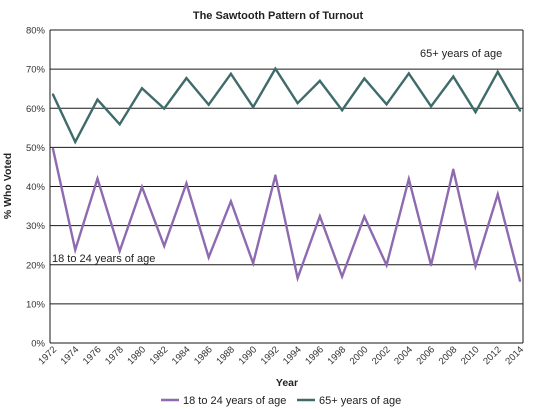 The width and height of the screenshot is (549, 409). I want to click on y-axis-ticks: 0% 10% 20% 30% 40% 50% 60% 70% 80%, so click(36, 188).